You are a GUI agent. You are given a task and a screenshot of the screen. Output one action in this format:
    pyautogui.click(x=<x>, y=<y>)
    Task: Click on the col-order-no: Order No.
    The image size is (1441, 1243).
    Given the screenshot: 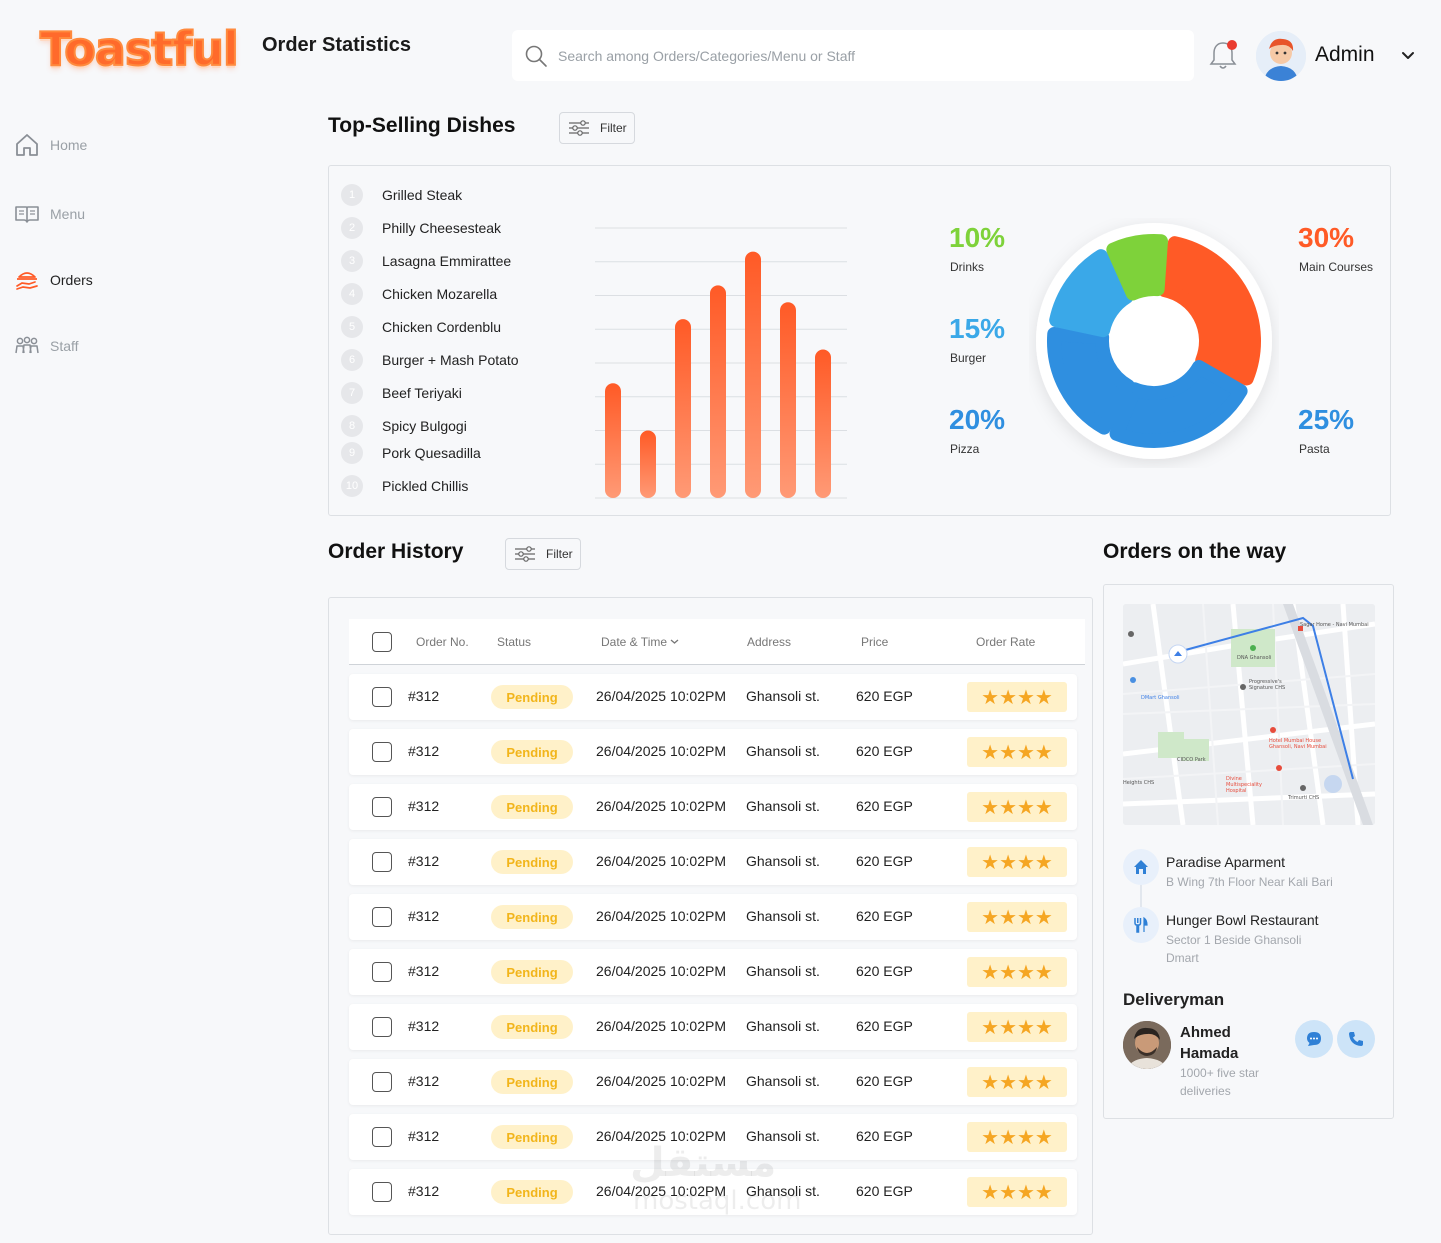 What is the action you would take?
    pyautogui.click(x=442, y=642)
    